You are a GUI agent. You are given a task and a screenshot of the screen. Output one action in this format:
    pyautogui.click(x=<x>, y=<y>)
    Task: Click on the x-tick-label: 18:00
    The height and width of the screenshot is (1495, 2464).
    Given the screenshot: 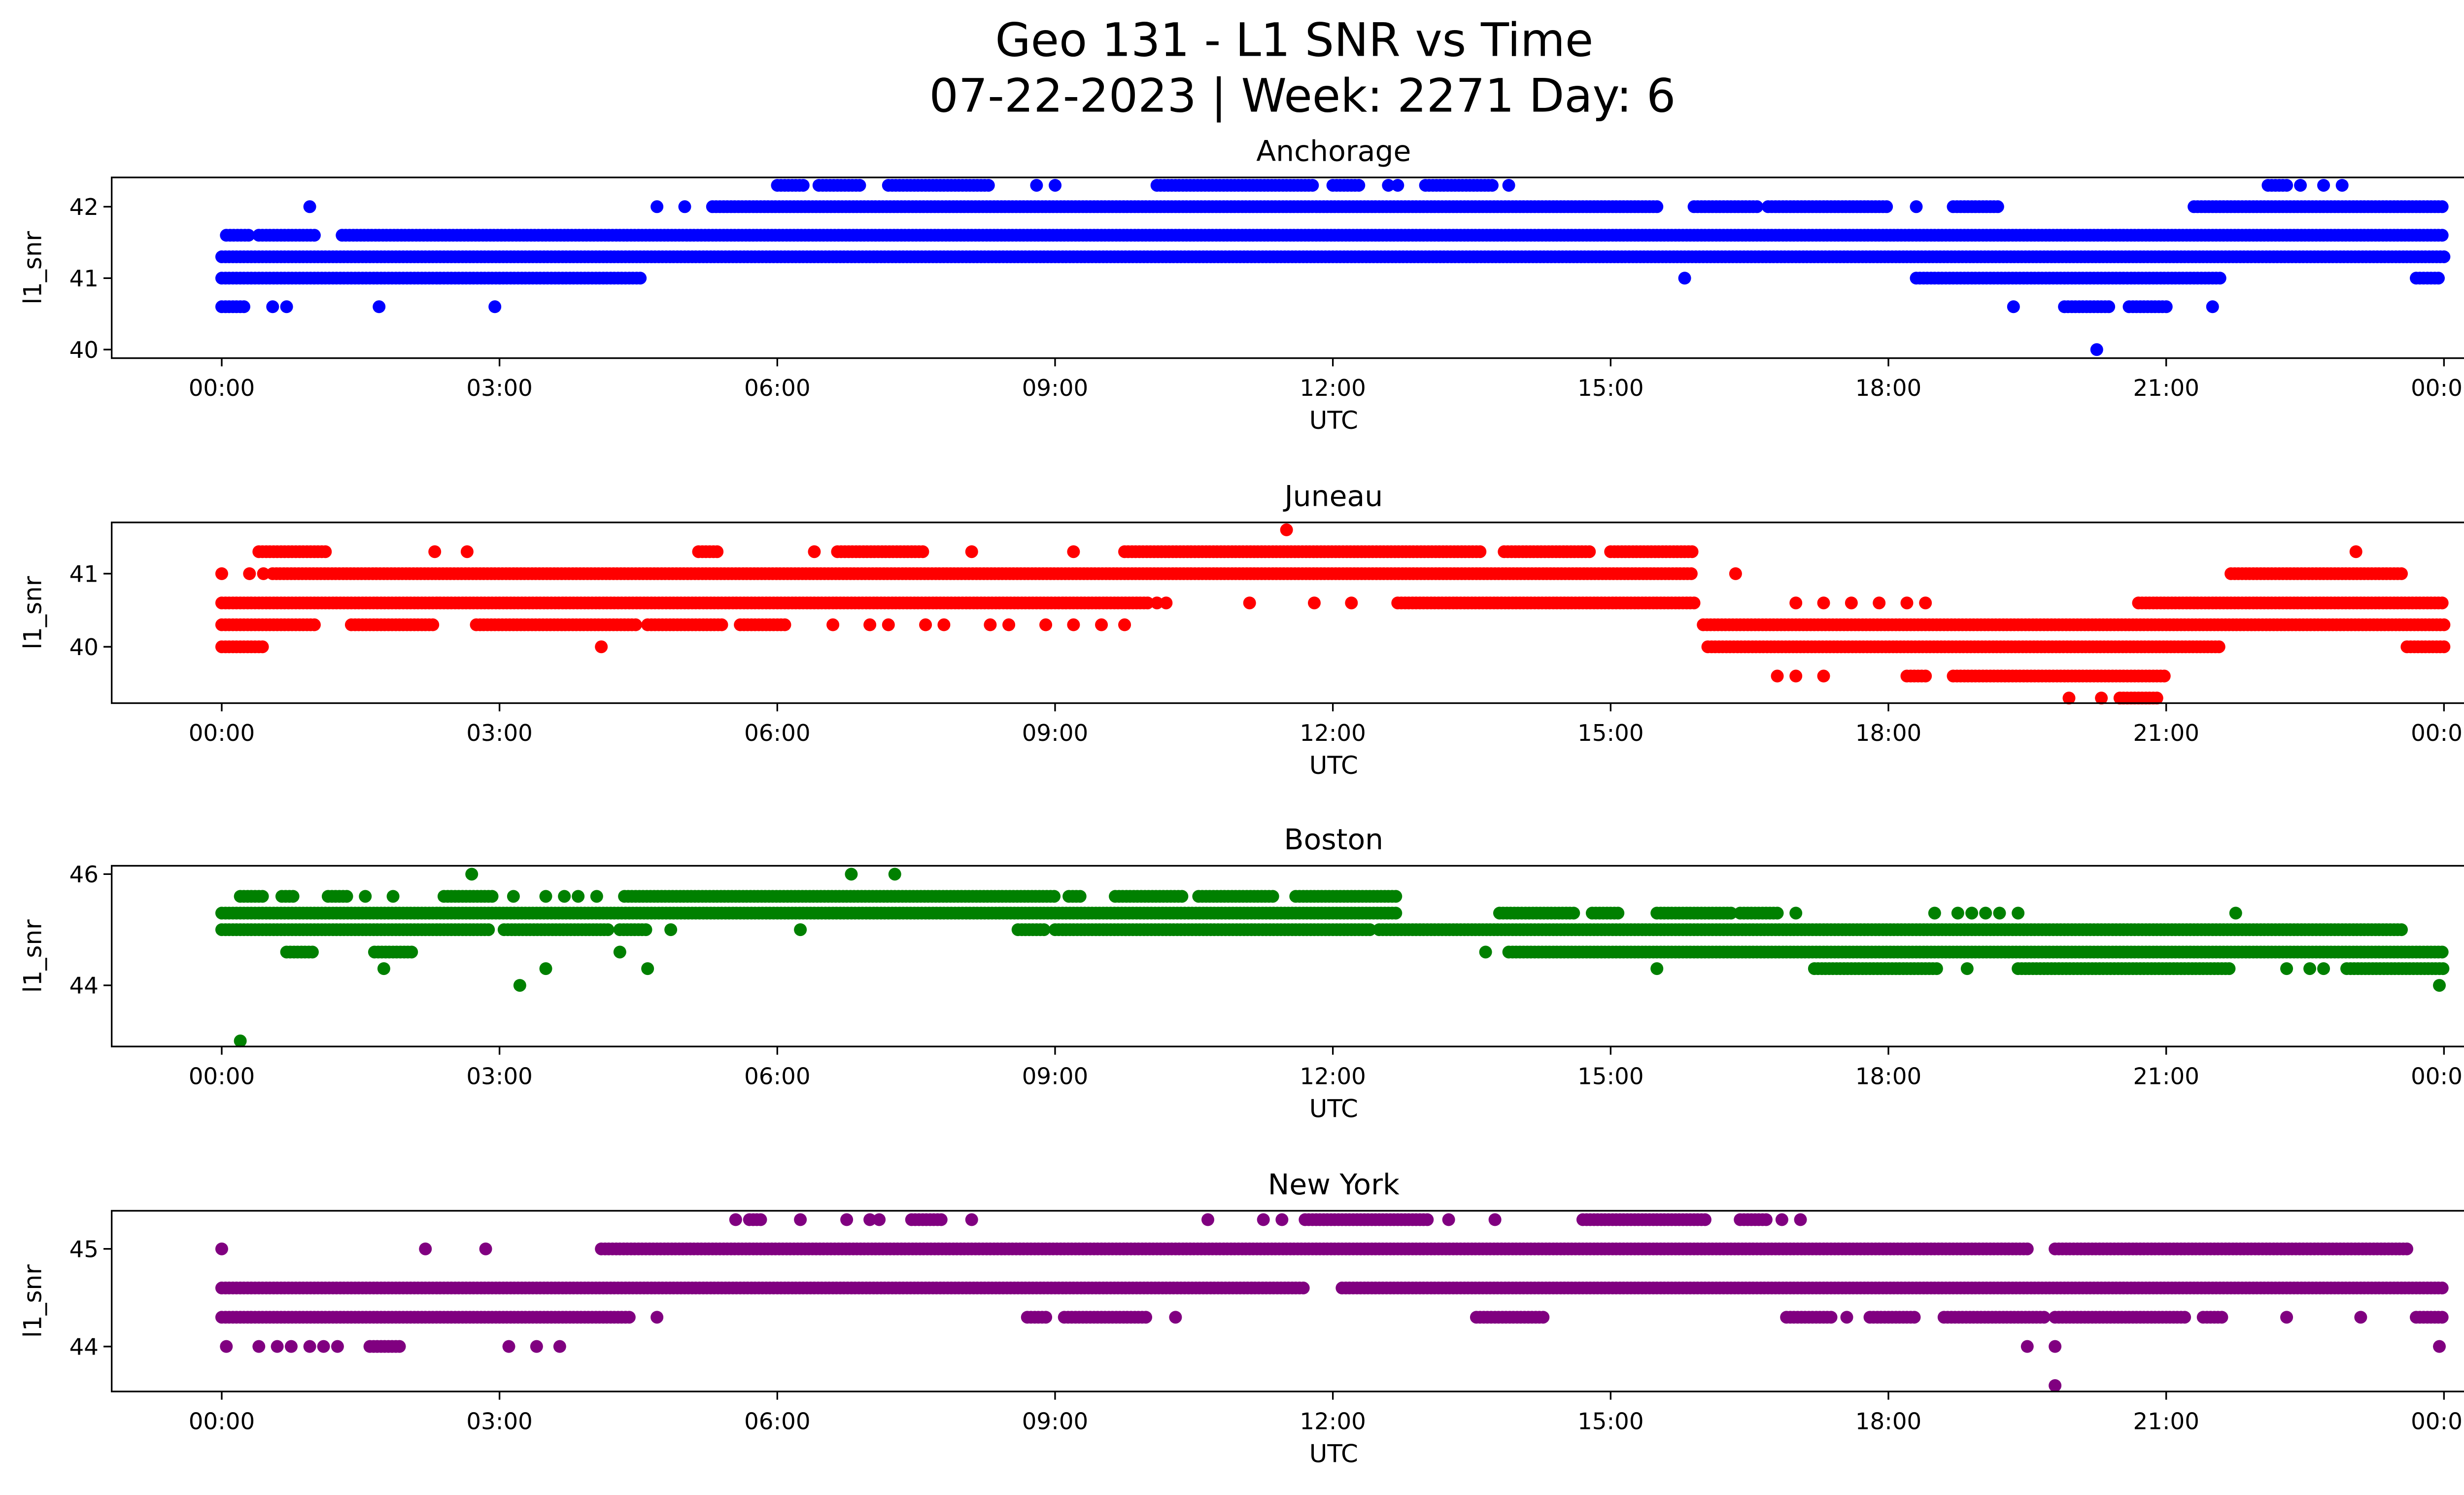 What is the action you would take?
    pyautogui.click(x=1888, y=388)
    